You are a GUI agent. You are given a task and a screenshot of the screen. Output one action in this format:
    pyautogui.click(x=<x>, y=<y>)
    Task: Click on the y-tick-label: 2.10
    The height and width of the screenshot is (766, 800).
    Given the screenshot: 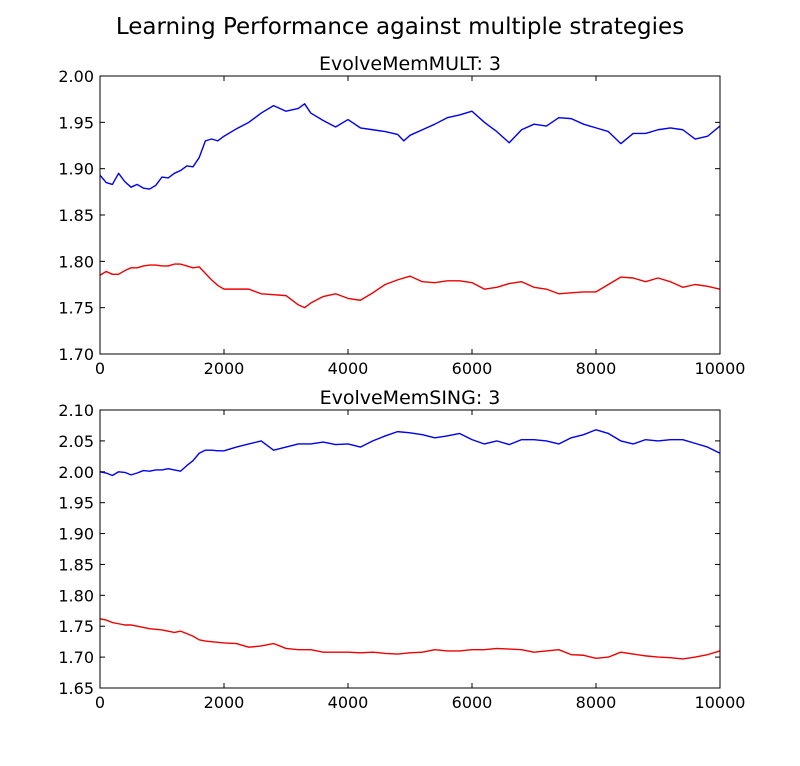 What is the action you would take?
    pyautogui.click(x=76, y=410)
    